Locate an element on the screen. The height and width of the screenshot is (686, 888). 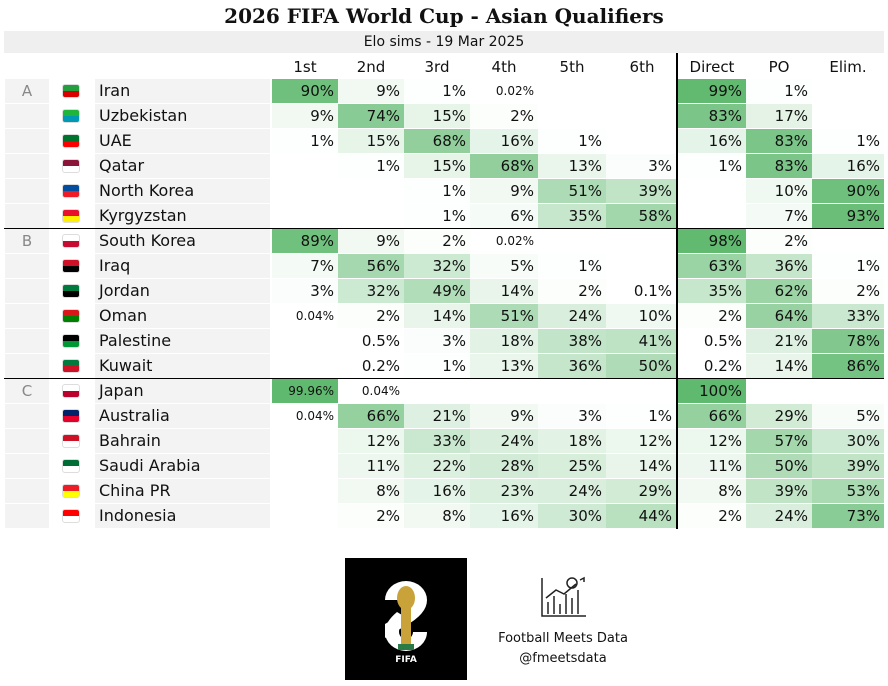
probability-cell: 35% is located at coordinates (572, 216).